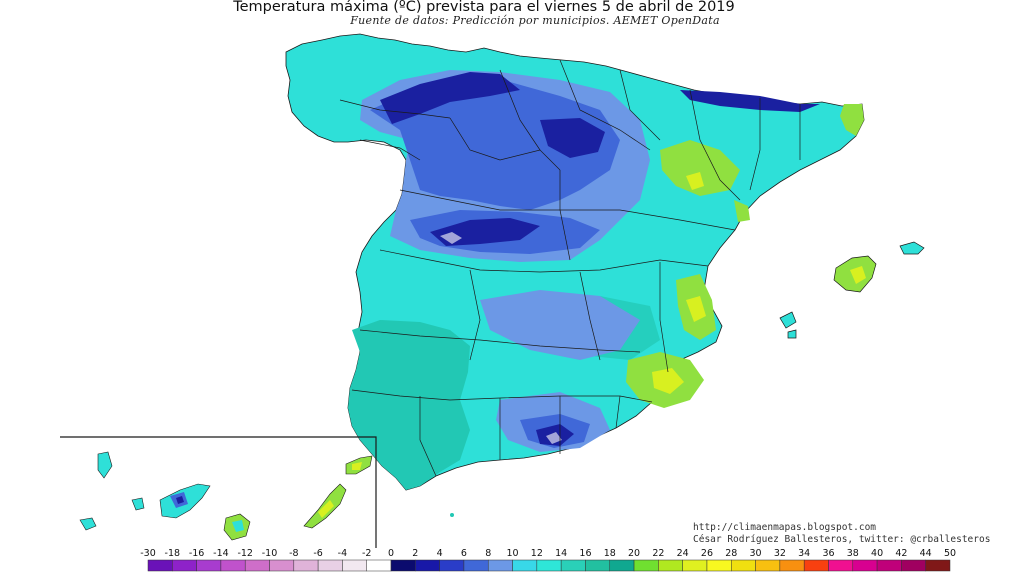 The width and height of the screenshot is (1024, 576). I want to click on legend-tick-label: 26, so click(707, 553).